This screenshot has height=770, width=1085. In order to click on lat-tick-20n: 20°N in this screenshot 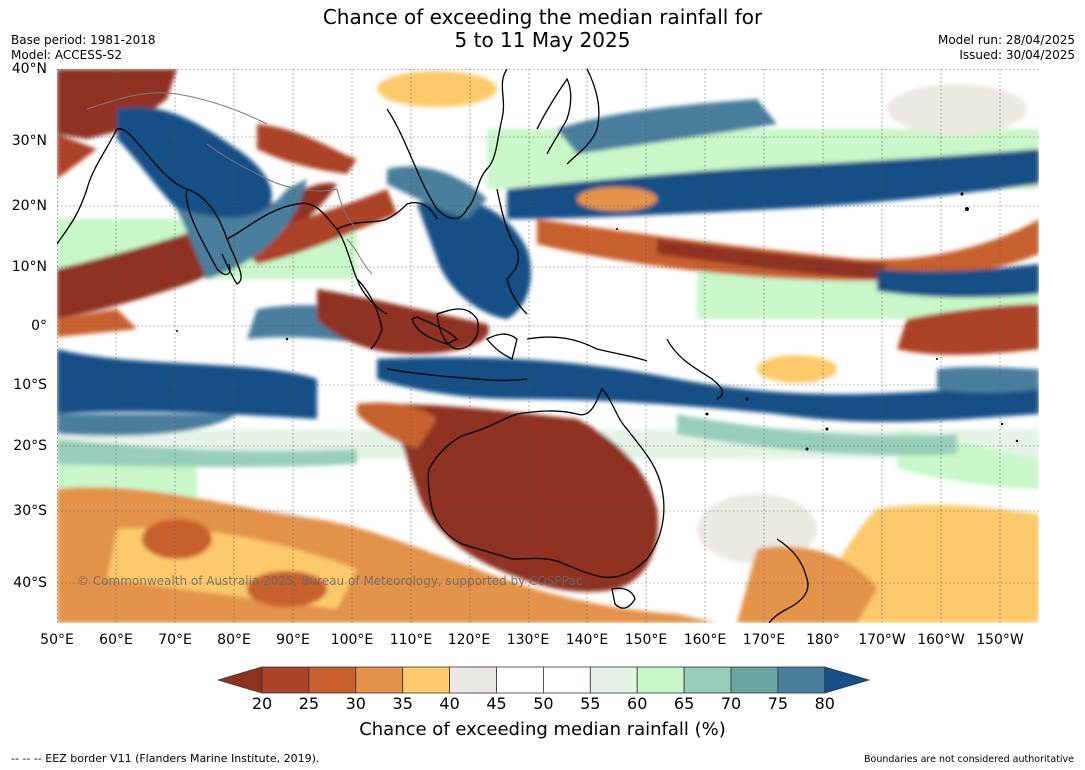, I will do `click(29, 206)`.